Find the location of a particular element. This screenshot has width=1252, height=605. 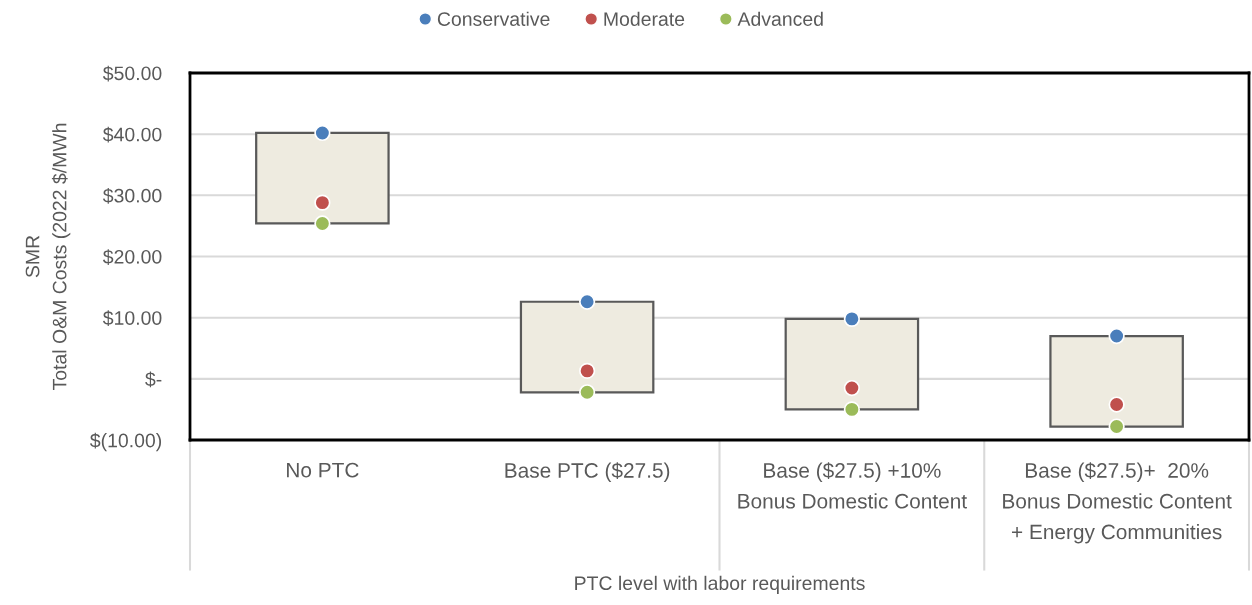

y-tick-label: $(10.00) is located at coordinates (126, 442).